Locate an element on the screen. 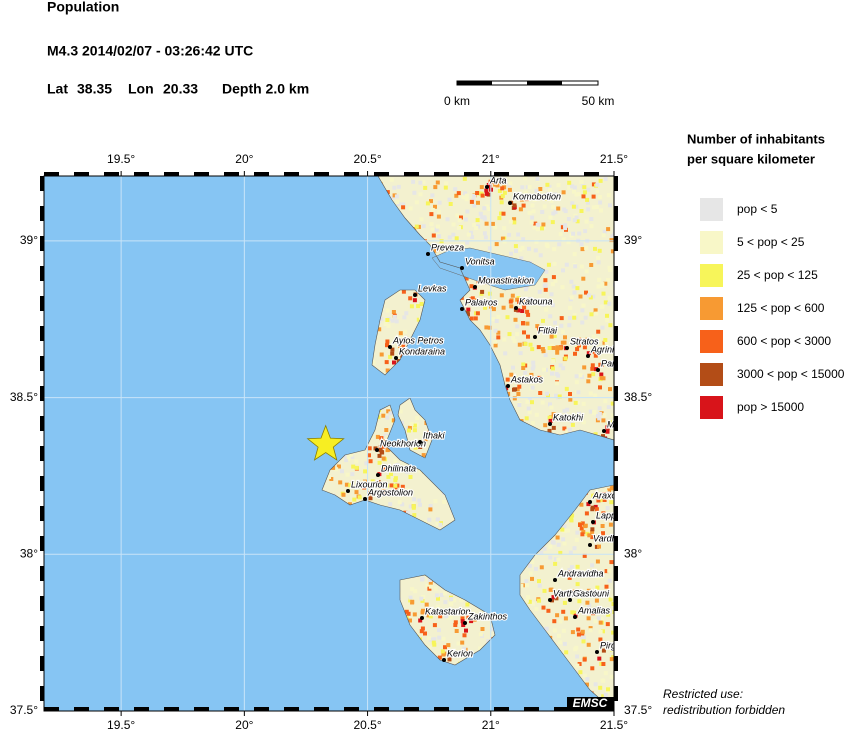 The height and width of the screenshot is (733, 860). legend-label: 3000 < pop < 15000 is located at coordinates (791, 374).